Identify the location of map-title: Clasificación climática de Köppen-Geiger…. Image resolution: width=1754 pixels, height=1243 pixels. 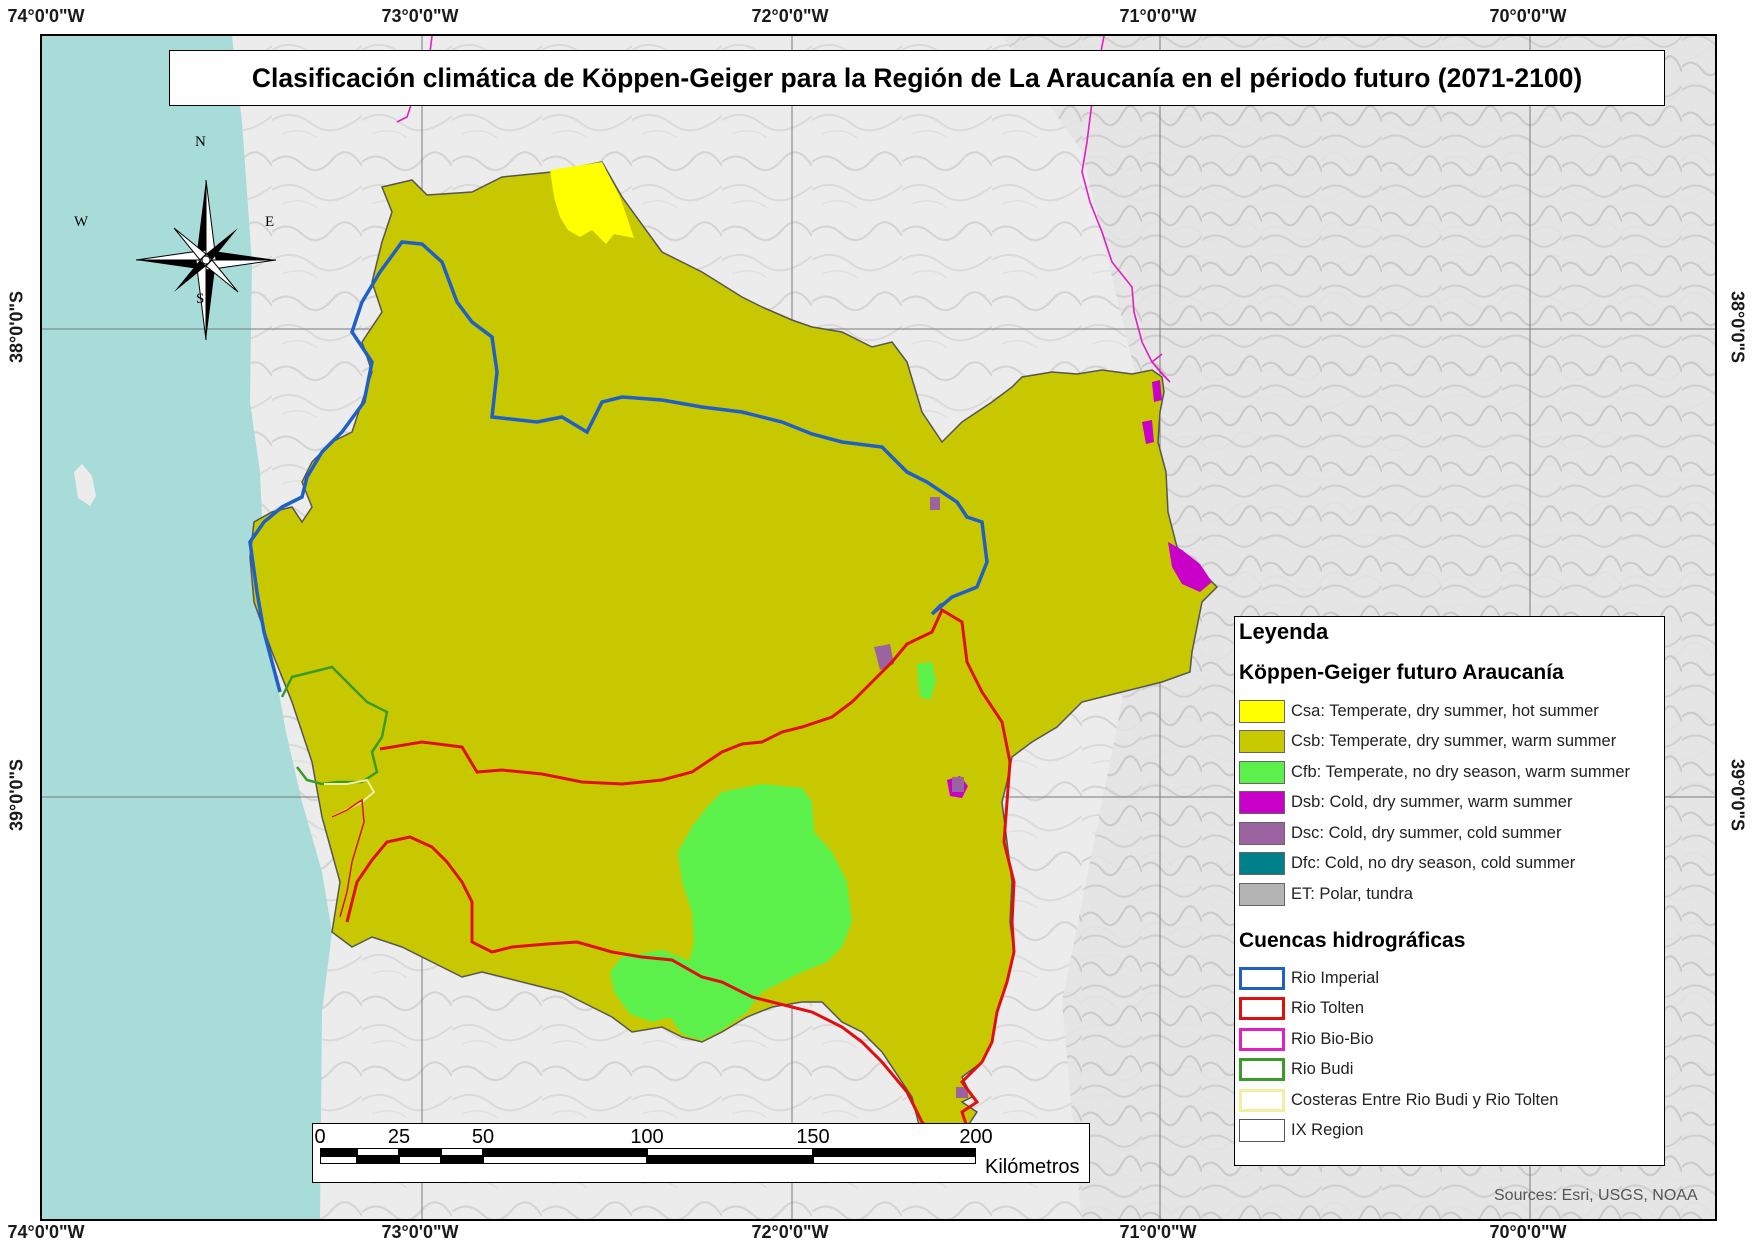
(917, 78).